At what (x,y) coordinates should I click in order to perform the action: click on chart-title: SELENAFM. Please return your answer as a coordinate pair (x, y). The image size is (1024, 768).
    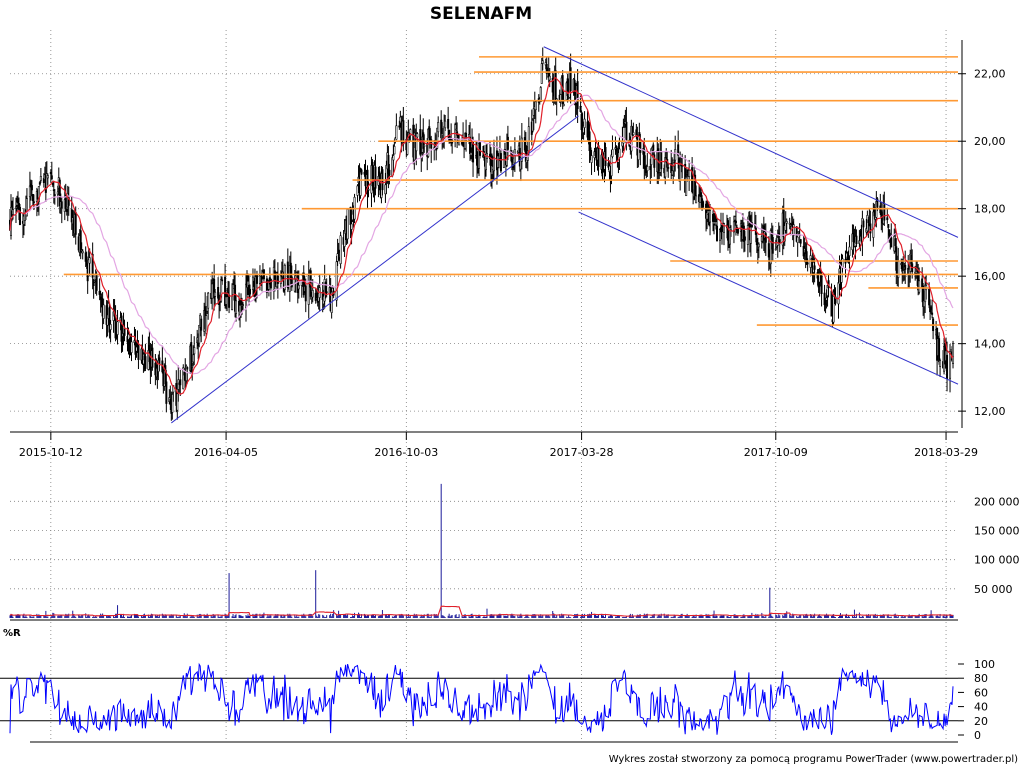
    Looking at the image, I should click on (481, 14).